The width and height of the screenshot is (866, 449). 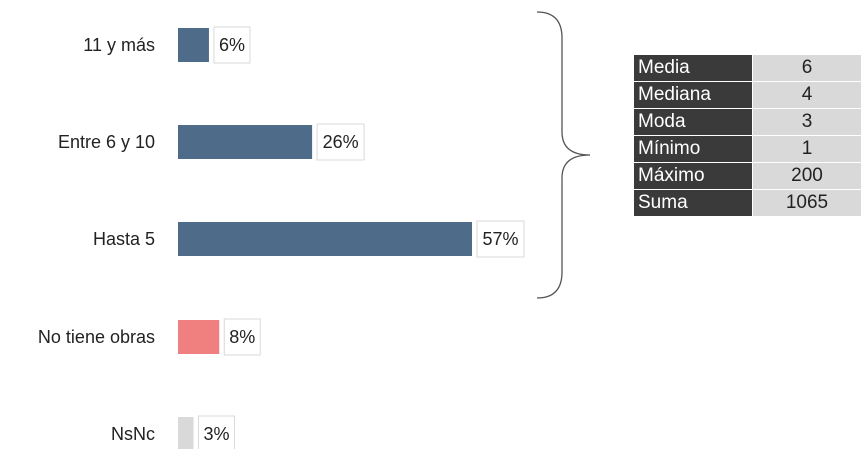 What do you see at coordinates (124, 239) in the screenshot?
I see `category-label: Hasta 5` at bounding box center [124, 239].